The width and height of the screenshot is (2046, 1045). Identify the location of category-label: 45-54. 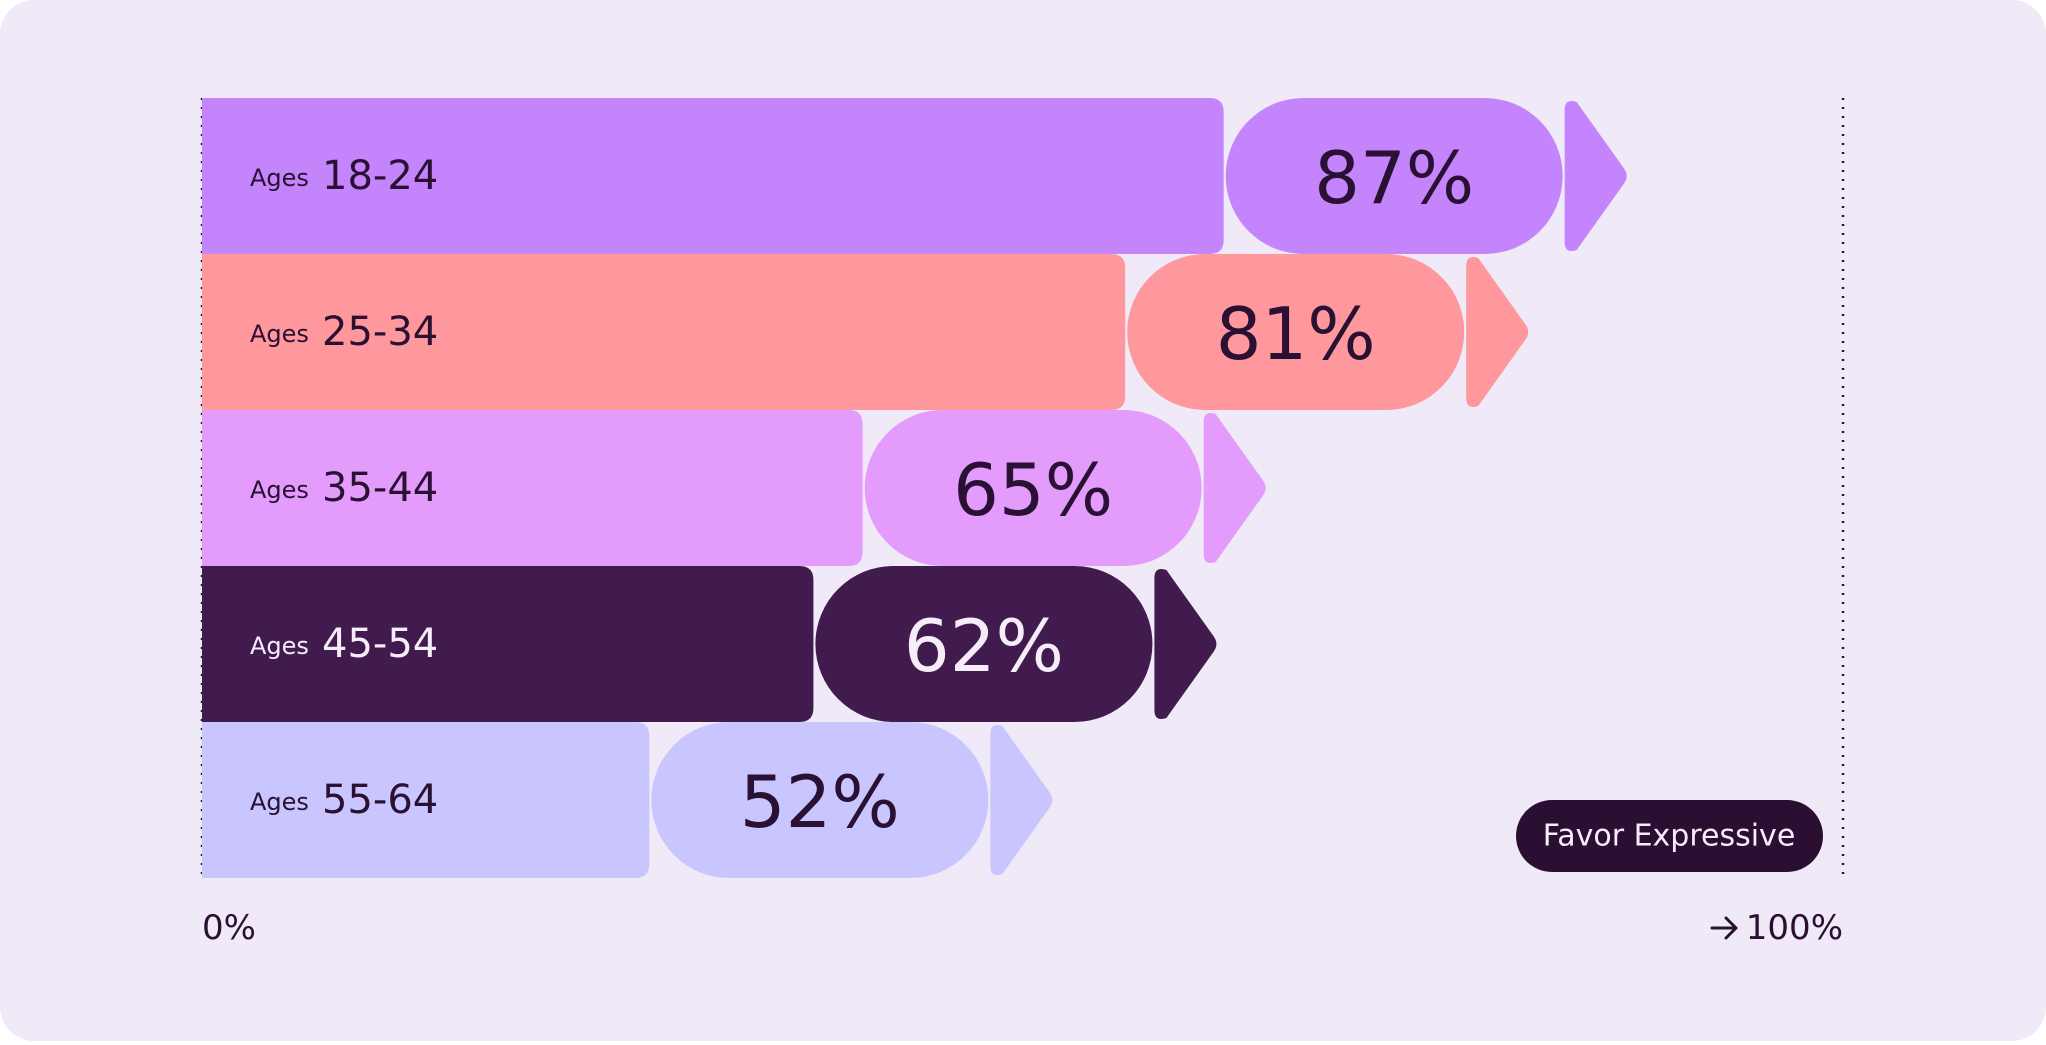
(380, 644).